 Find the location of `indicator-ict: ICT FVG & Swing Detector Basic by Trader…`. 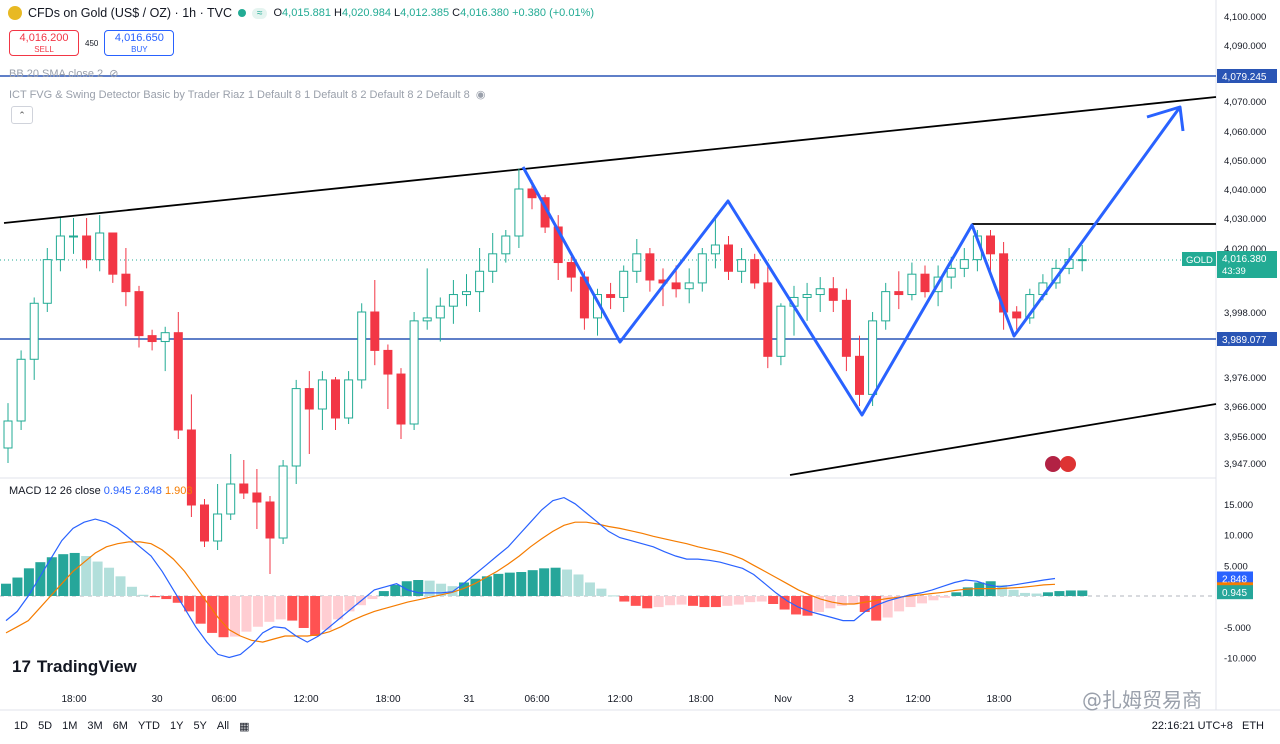

indicator-ict: ICT FVG & Swing Detector Basic by Trader… is located at coordinates (247, 94).